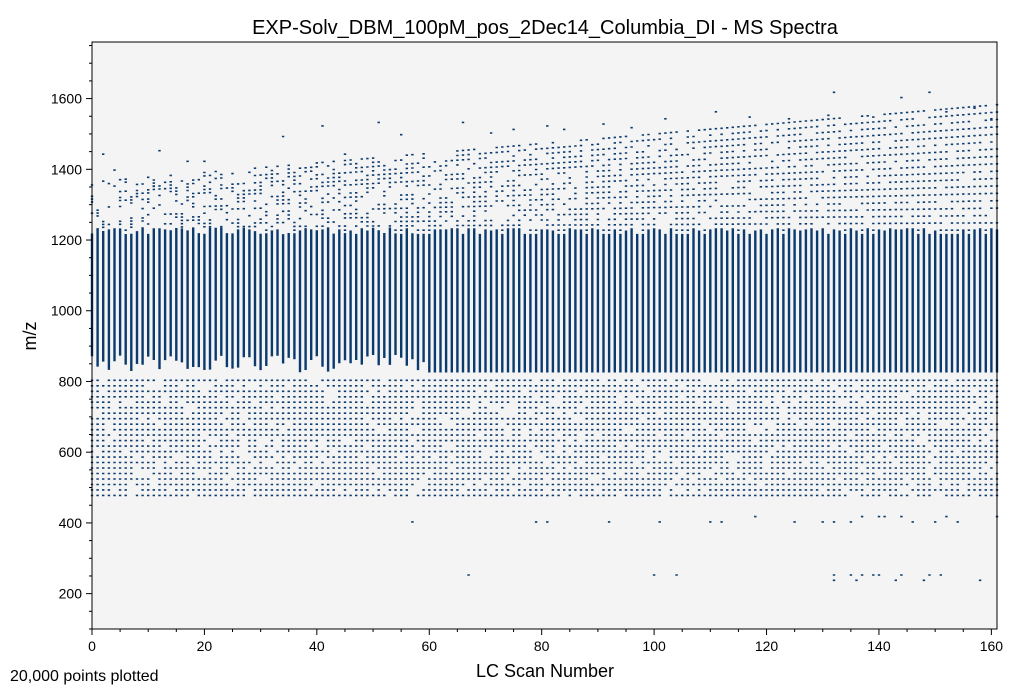  Describe the element at coordinates (92, 646) in the screenshot. I see `x-tick-label: 0` at that location.